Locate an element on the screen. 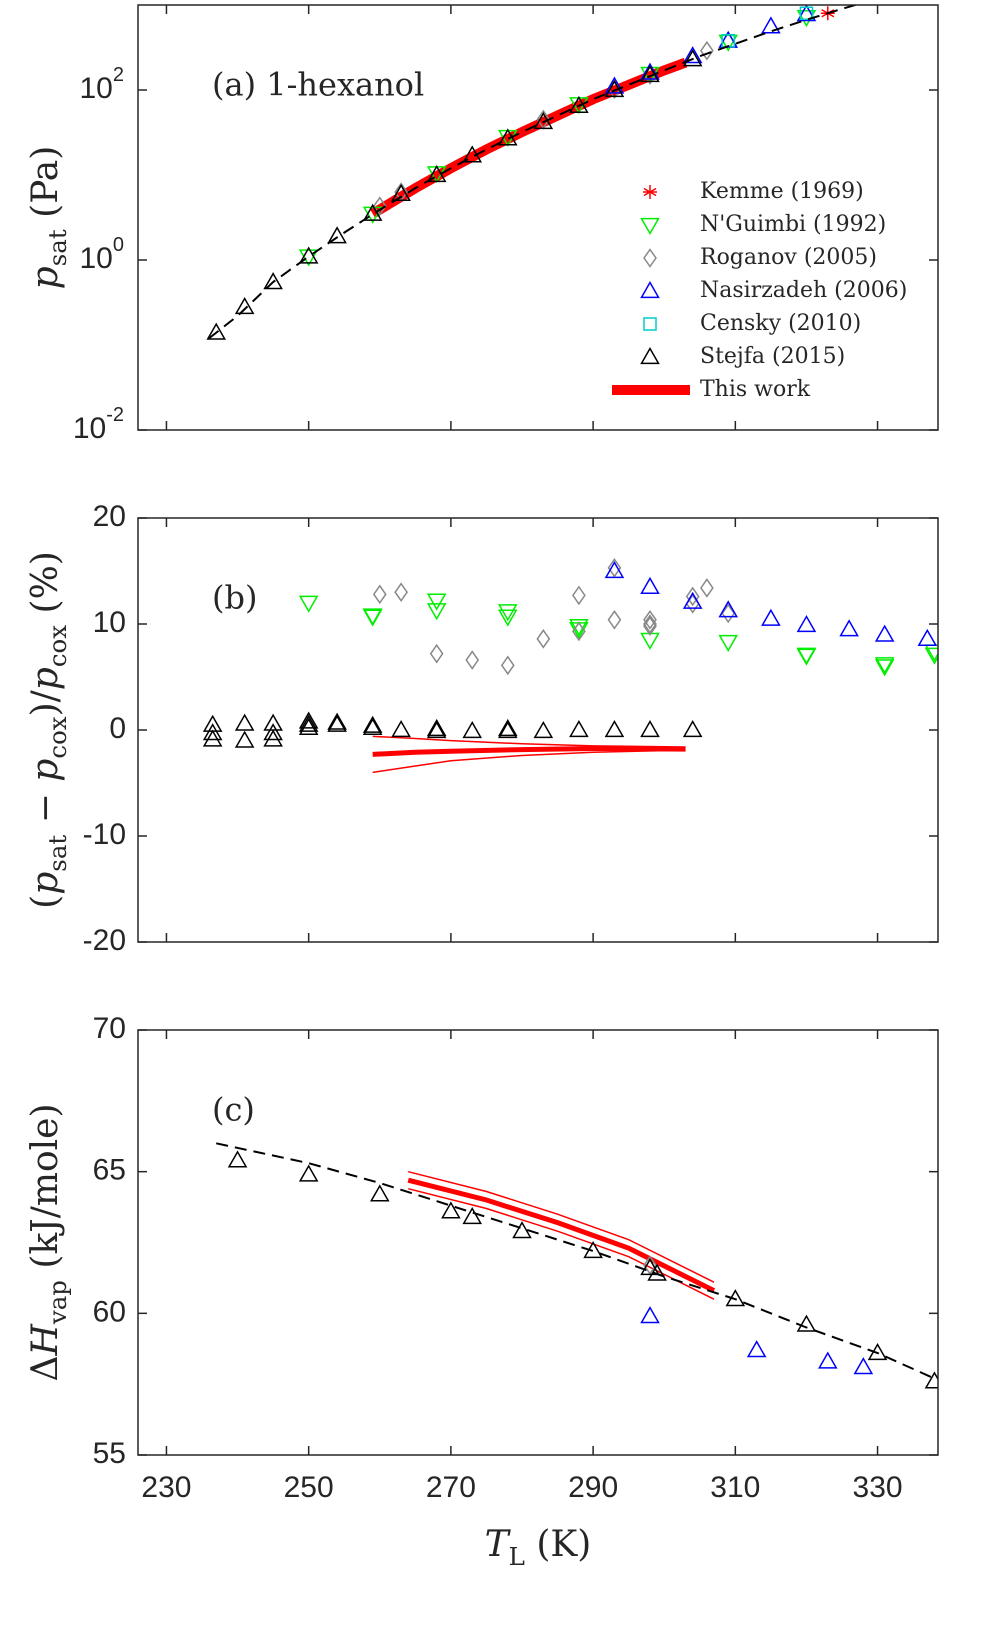 The image size is (997, 1649). y-tick-label: 102 is located at coordinates (102, 84).